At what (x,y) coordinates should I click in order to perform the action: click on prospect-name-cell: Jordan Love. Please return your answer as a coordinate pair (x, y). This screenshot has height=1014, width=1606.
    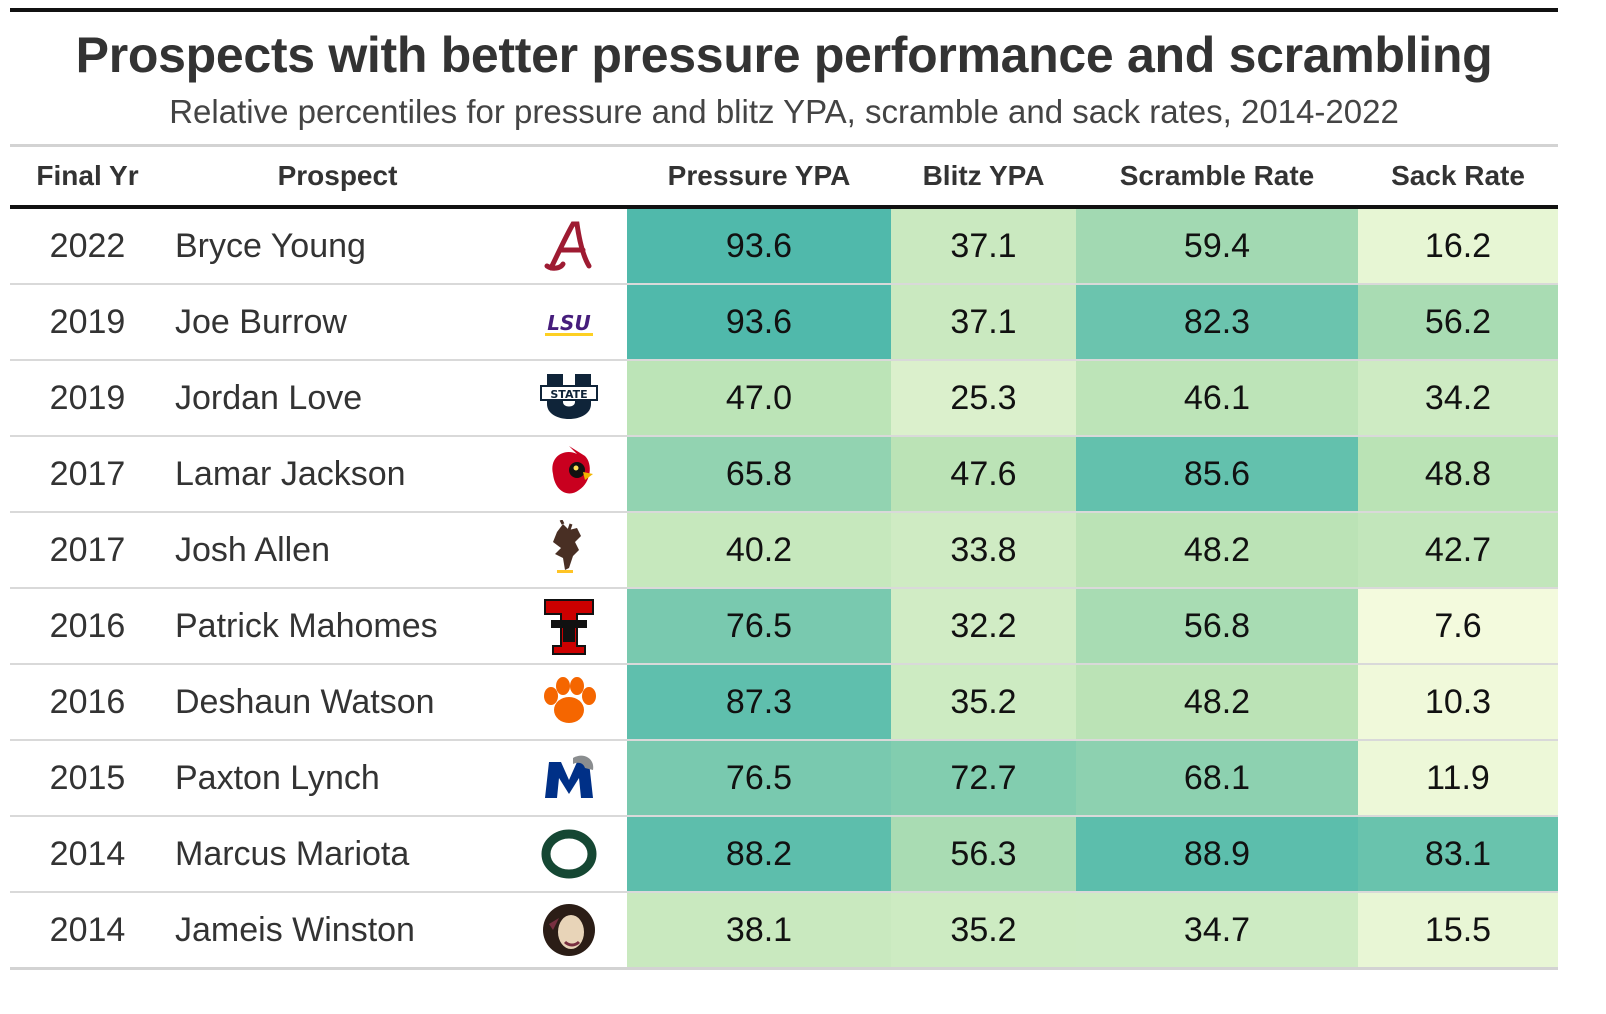
    Looking at the image, I should click on (337, 398).